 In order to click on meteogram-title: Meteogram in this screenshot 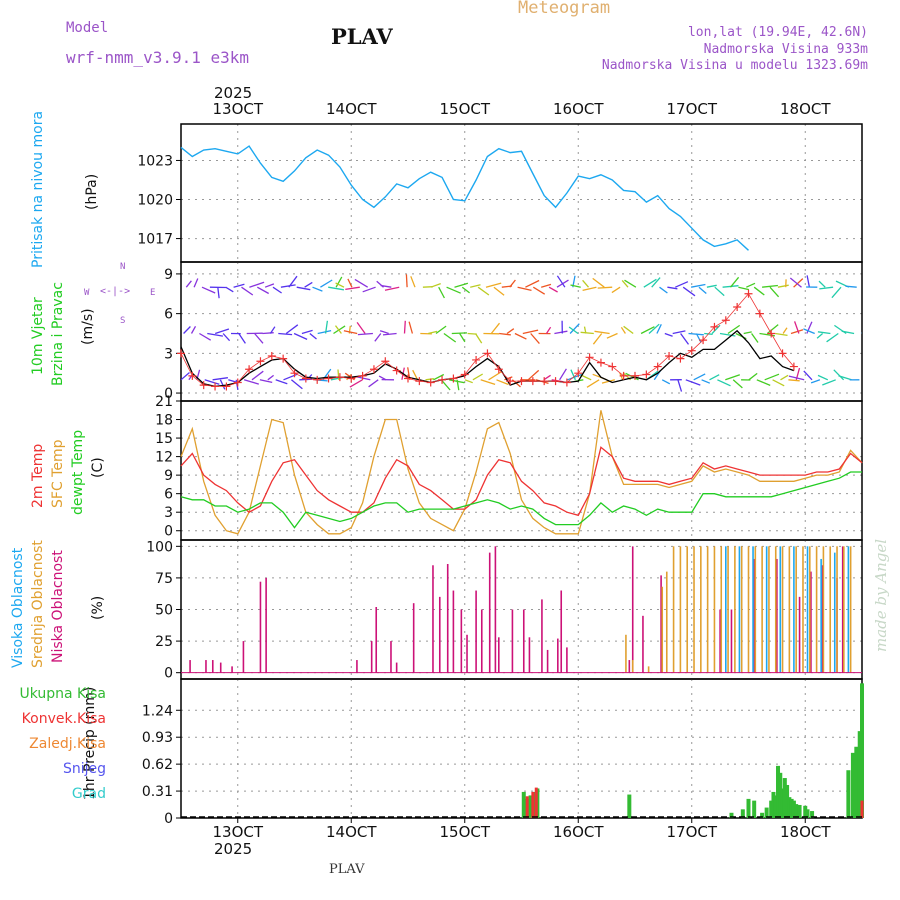, I will do `click(564, 9)`.